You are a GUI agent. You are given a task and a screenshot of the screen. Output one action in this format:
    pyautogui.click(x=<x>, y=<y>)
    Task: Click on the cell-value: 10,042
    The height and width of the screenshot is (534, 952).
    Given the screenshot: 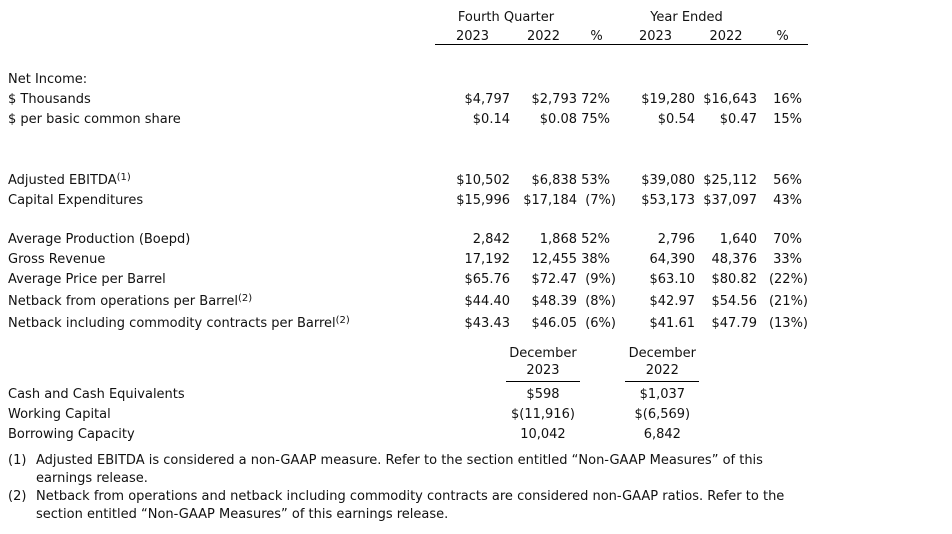 What is the action you would take?
    pyautogui.click(x=543, y=434)
    